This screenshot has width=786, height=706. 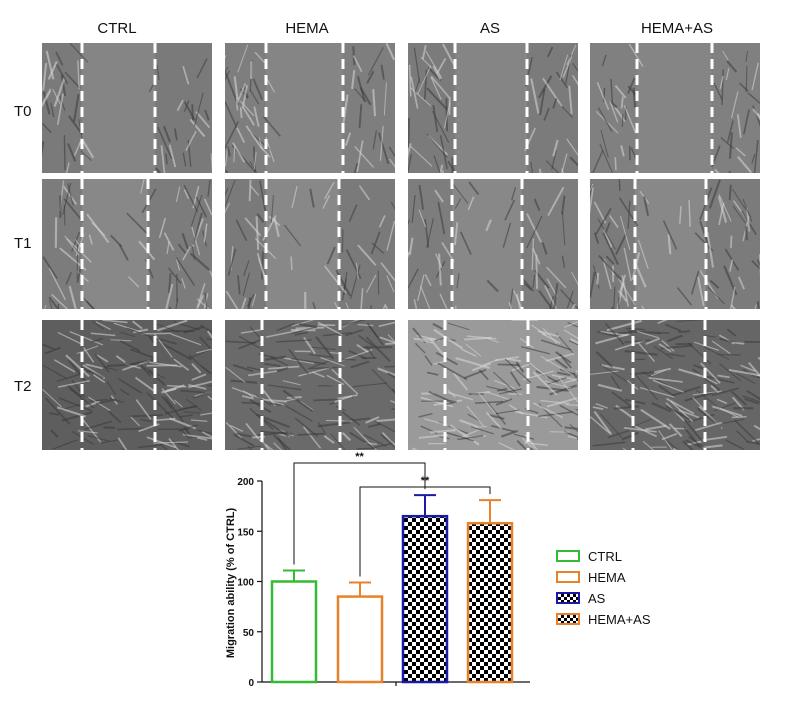 What do you see at coordinates (607, 577) in the screenshot?
I see `legend-label-hema: HEMA` at bounding box center [607, 577].